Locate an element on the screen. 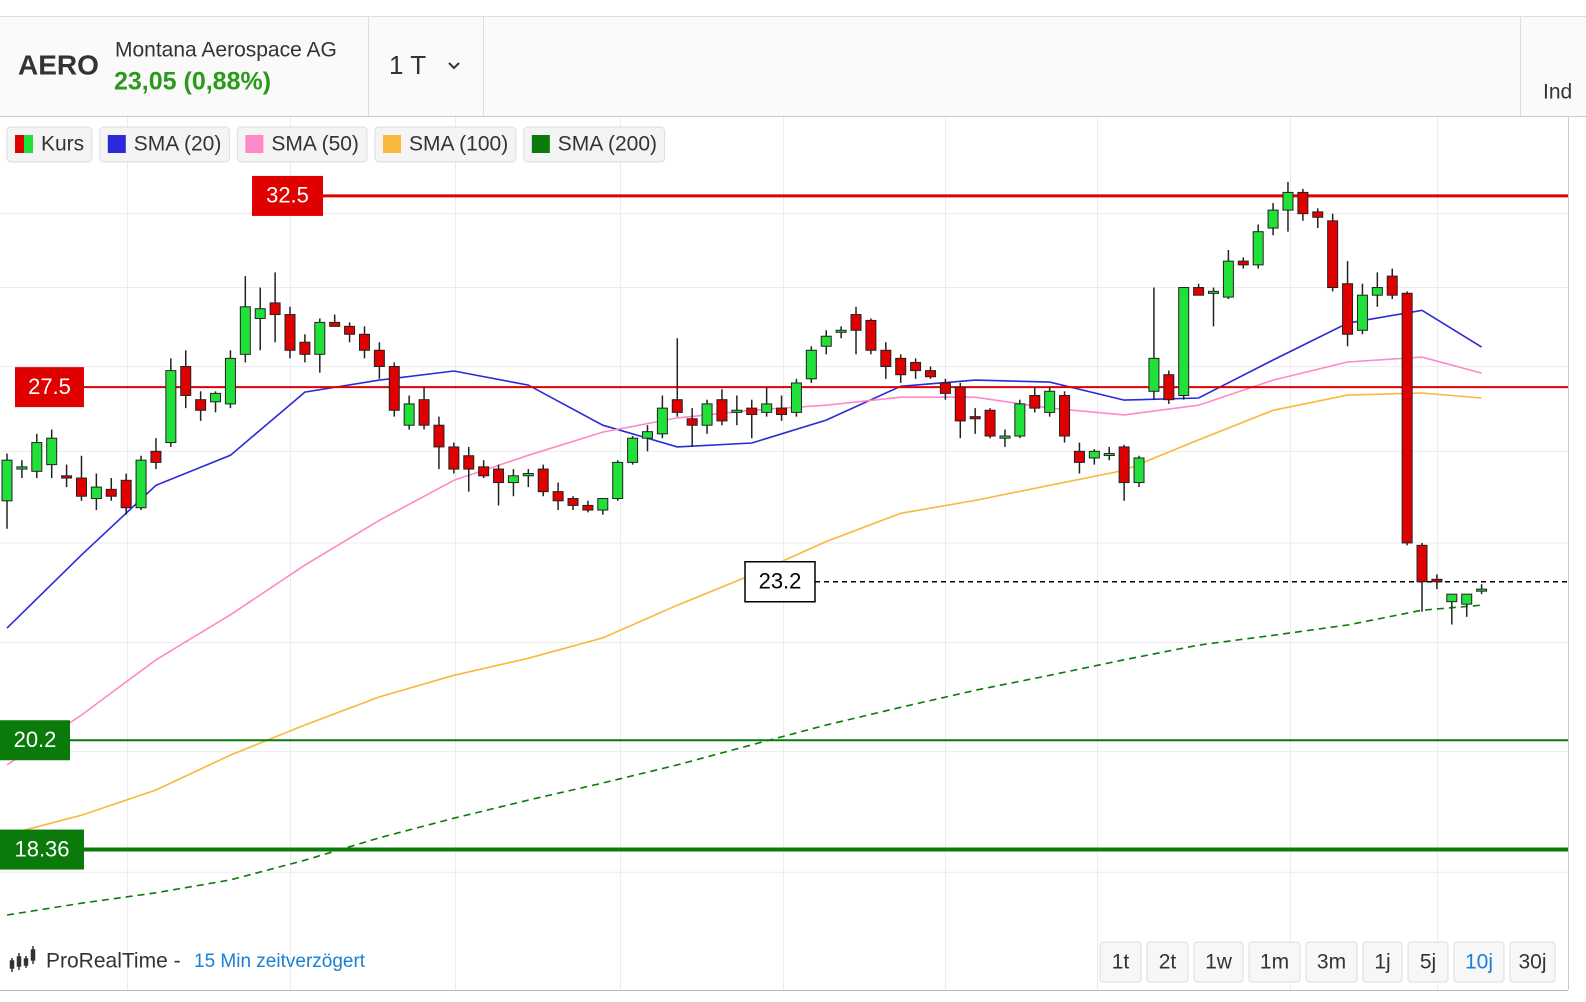  legend-label: SMA (20) is located at coordinates (178, 144).